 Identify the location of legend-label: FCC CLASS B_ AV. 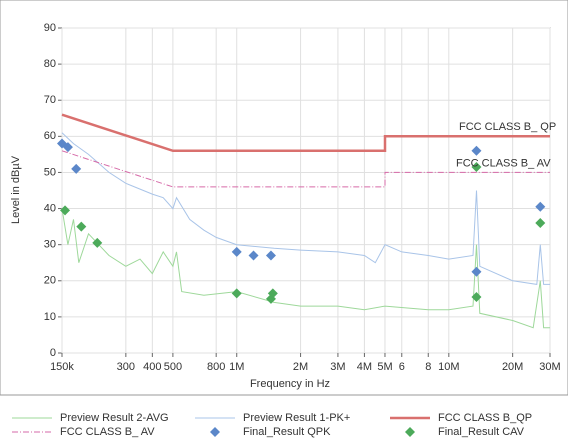
(107, 432).